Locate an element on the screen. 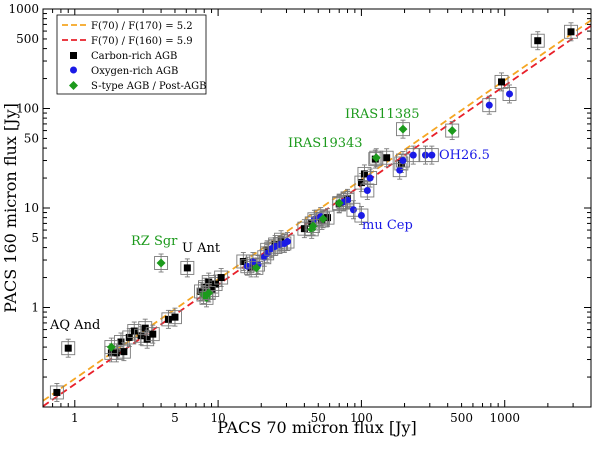 The image size is (600, 455). legend-label-carbon: Carbon-rich AGB is located at coordinates (134, 56).